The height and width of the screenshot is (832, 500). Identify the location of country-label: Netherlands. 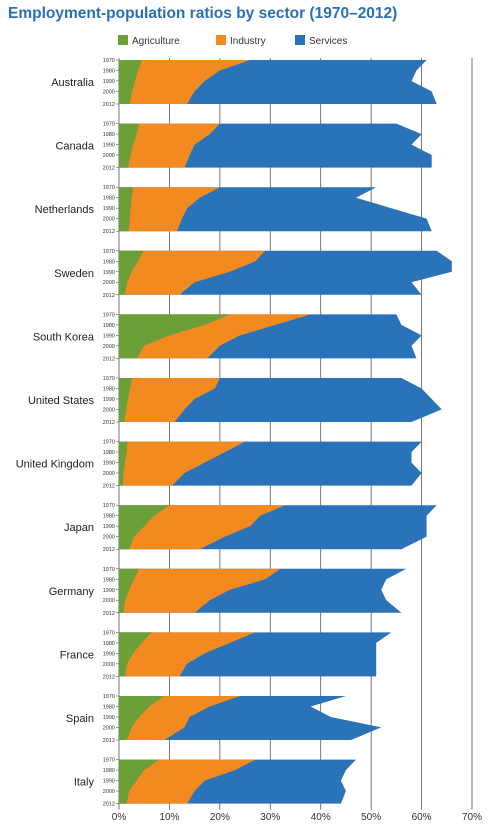
(65, 210).